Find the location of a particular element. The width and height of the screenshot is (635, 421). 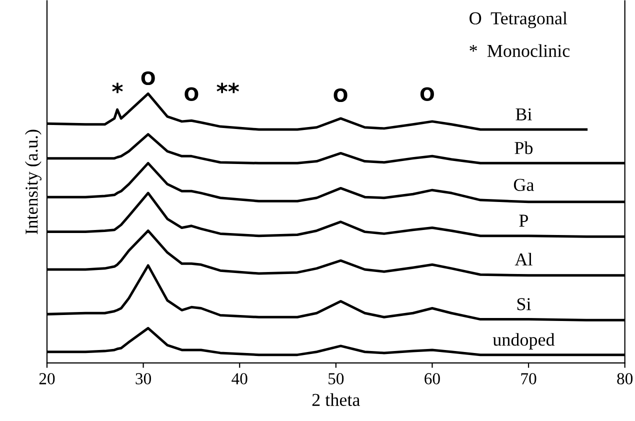

series-label: Ga is located at coordinates (524, 184).